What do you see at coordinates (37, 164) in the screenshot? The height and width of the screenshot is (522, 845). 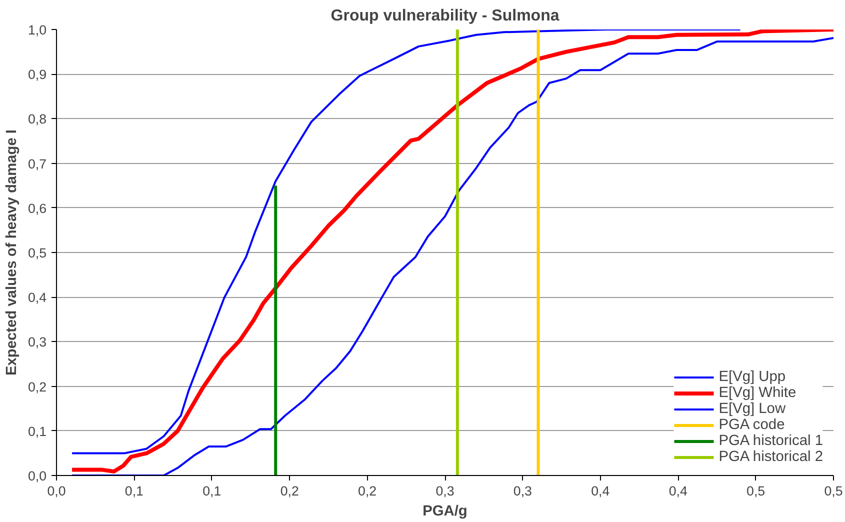 I see `y-tick-label: 0,7` at bounding box center [37, 164].